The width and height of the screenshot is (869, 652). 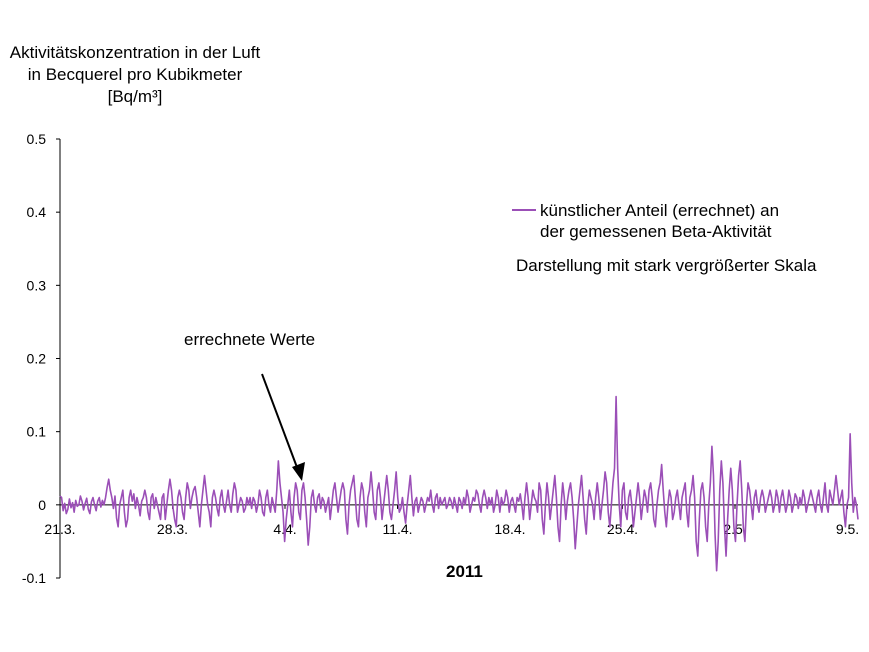 What do you see at coordinates (660, 210) in the screenshot?
I see `legend-entry-line-1: künstlicher Anteil (errechnet) an` at bounding box center [660, 210].